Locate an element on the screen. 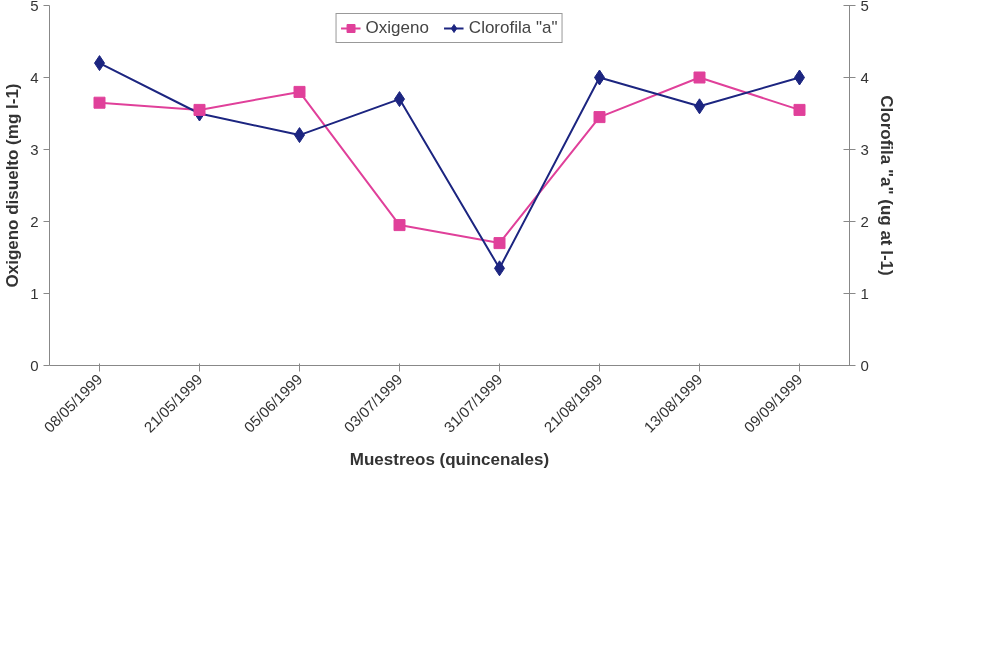  y2-tick-label: 0 is located at coordinates (864, 365).